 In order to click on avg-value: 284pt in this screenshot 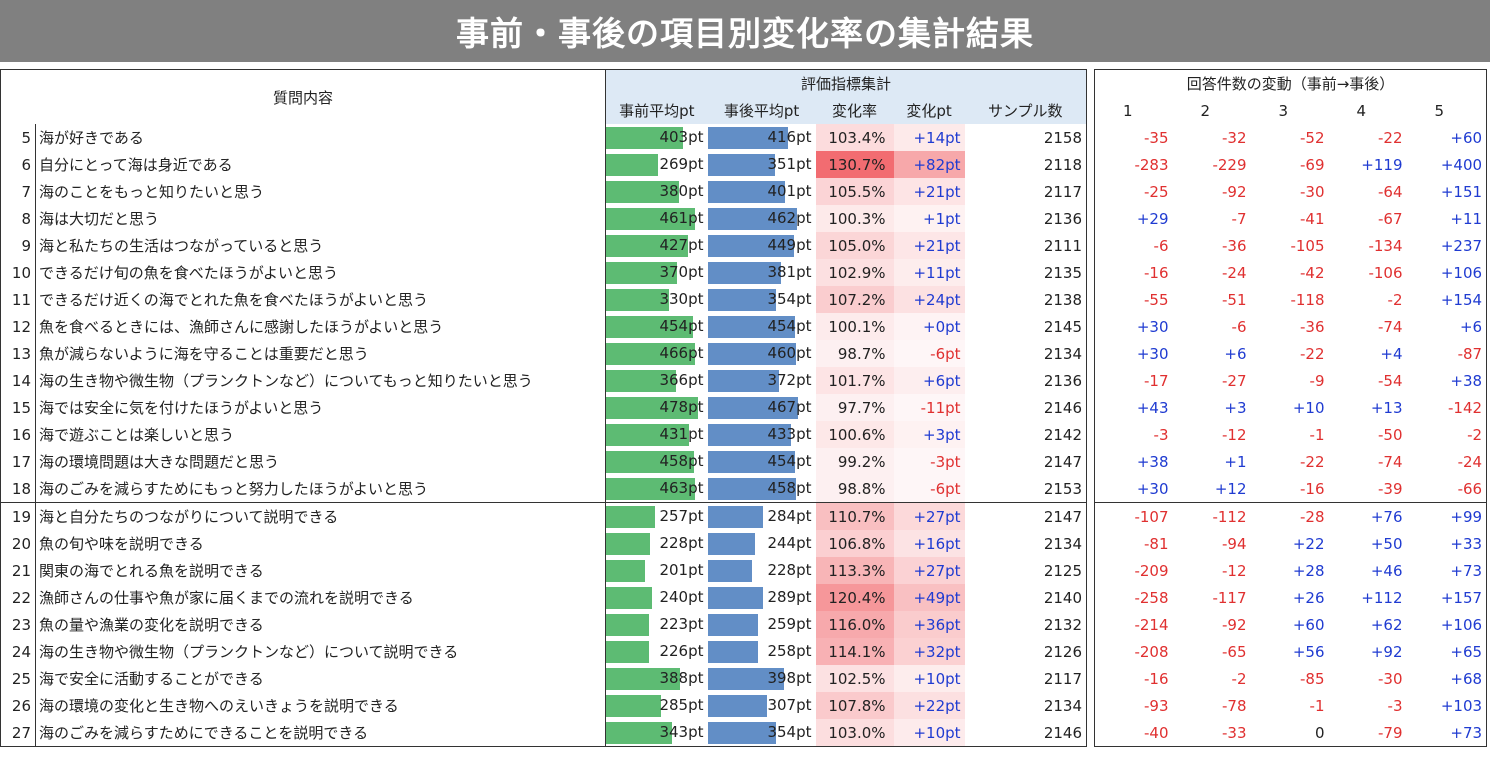, I will do `click(789, 516)`.